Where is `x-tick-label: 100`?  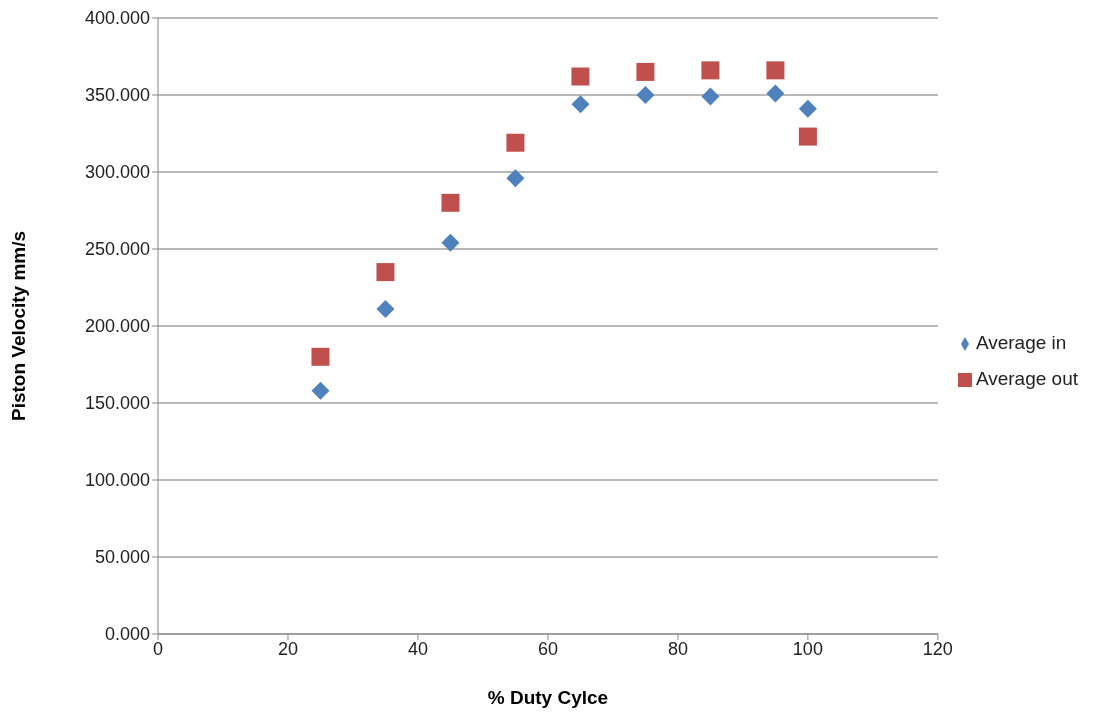
x-tick-label: 100 is located at coordinates (807, 648).